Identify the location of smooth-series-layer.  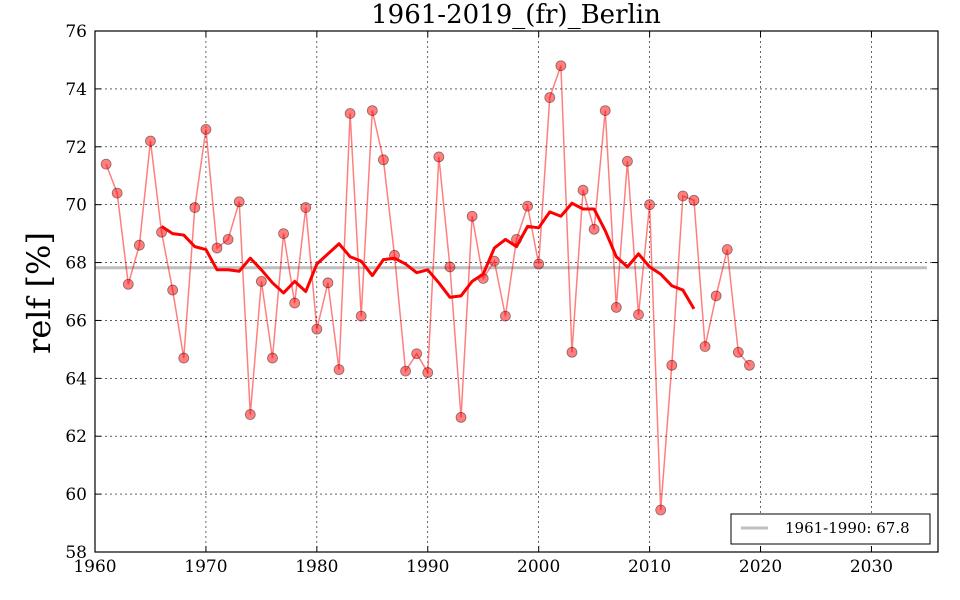
(428, 255).